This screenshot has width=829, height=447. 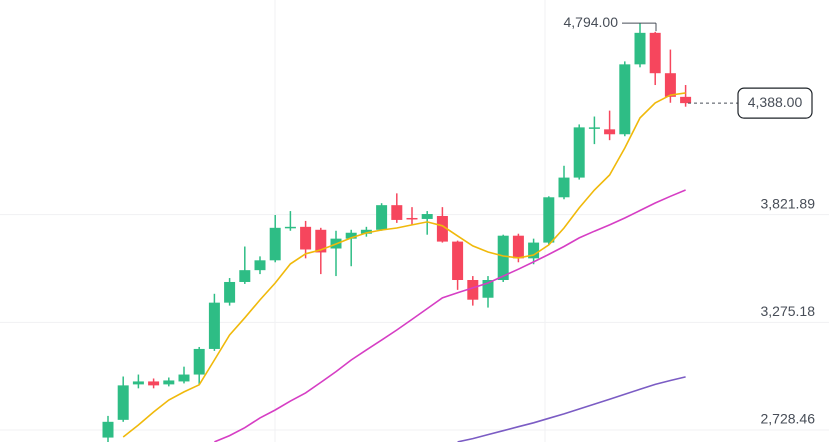 I want to click on last-price-label: 4,388.00, so click(x=775, y=102).